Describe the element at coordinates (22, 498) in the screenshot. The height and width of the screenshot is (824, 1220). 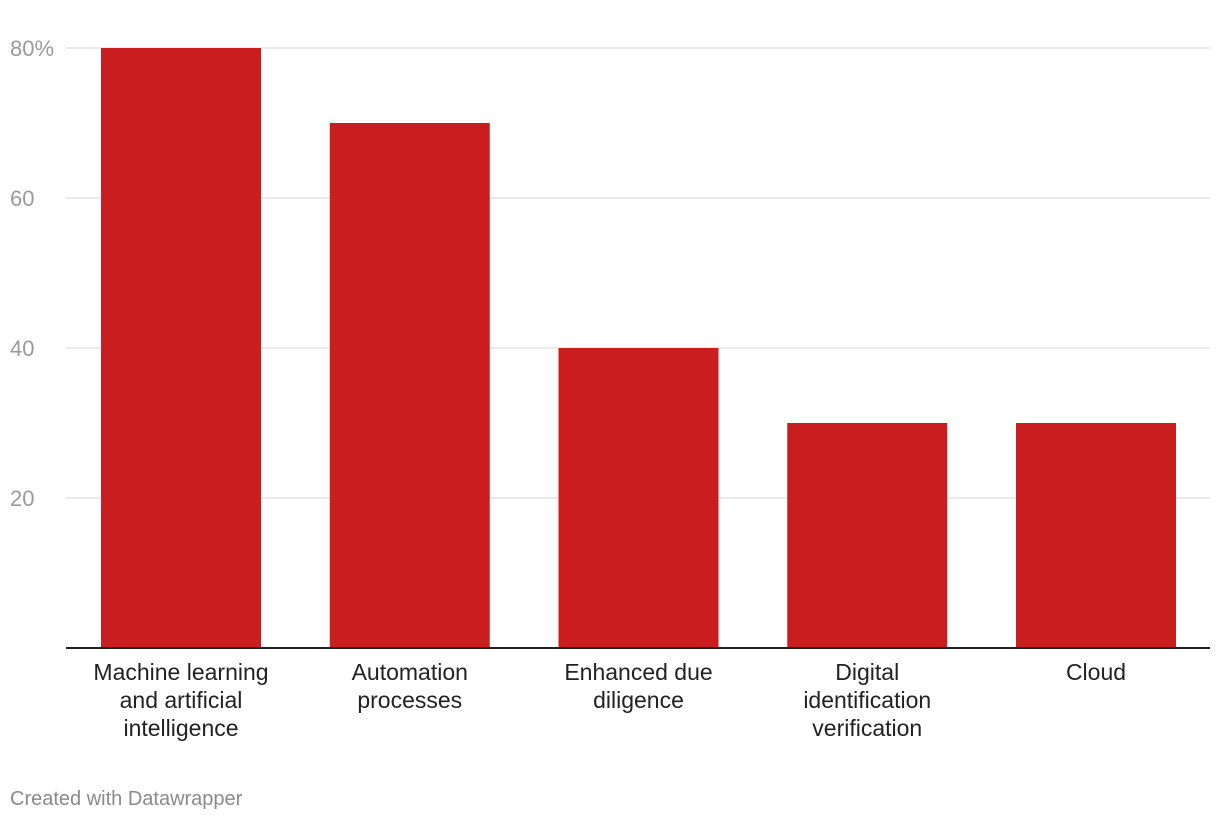
I see `y-tick-label: 20` at that location.